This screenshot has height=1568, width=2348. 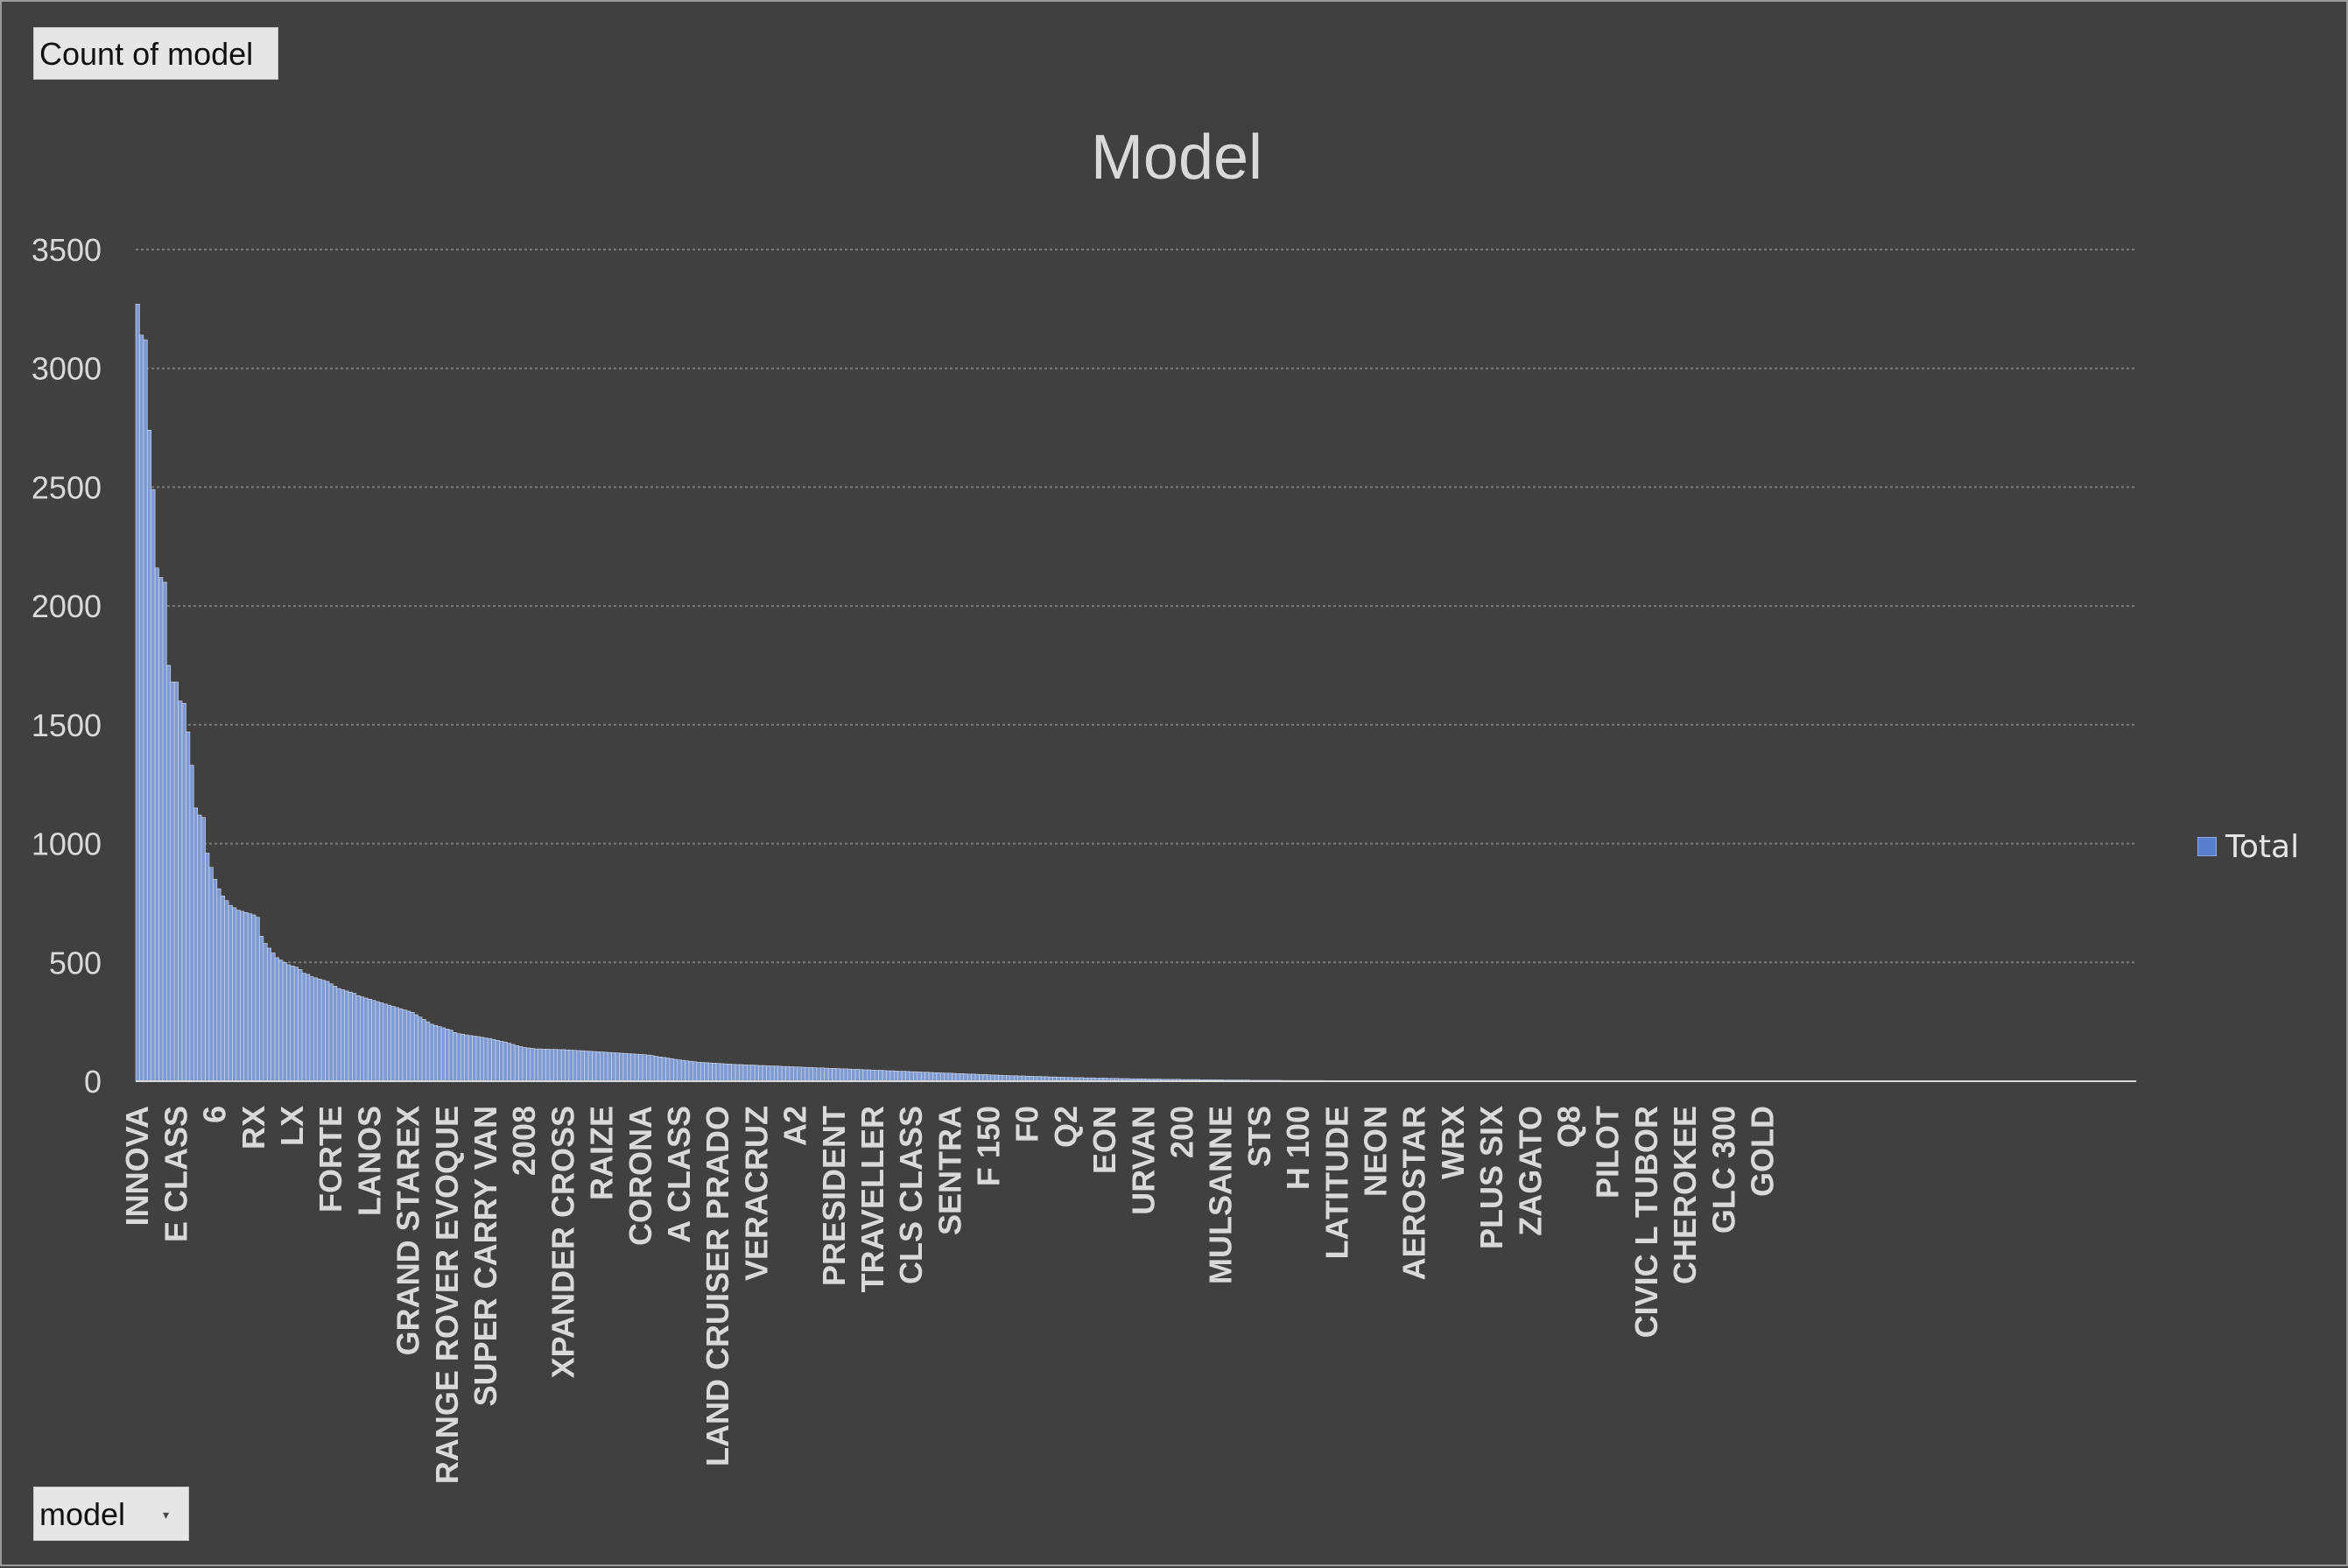 I want to click on pivot-value-field-button: Count of model, so click(x=155, y=54).